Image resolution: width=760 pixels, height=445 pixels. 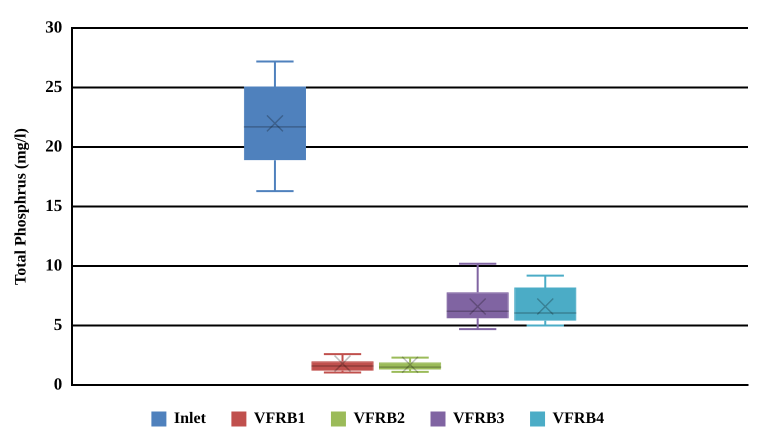 What do you see at coordinates (53, 146) in the screenshot?
I see `y-tick-label: 20` at bounding box center [53, 146].